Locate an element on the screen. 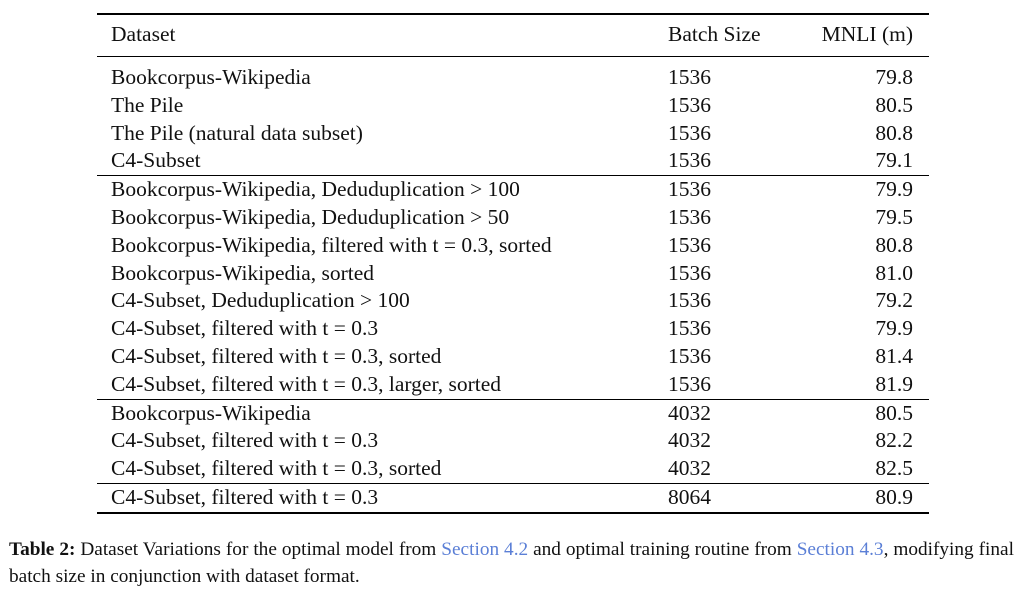 The height and width of the screenshot is (597, 1019). table-row: C4-Subset 1536 79.1 is located at coordinates (513, 161).